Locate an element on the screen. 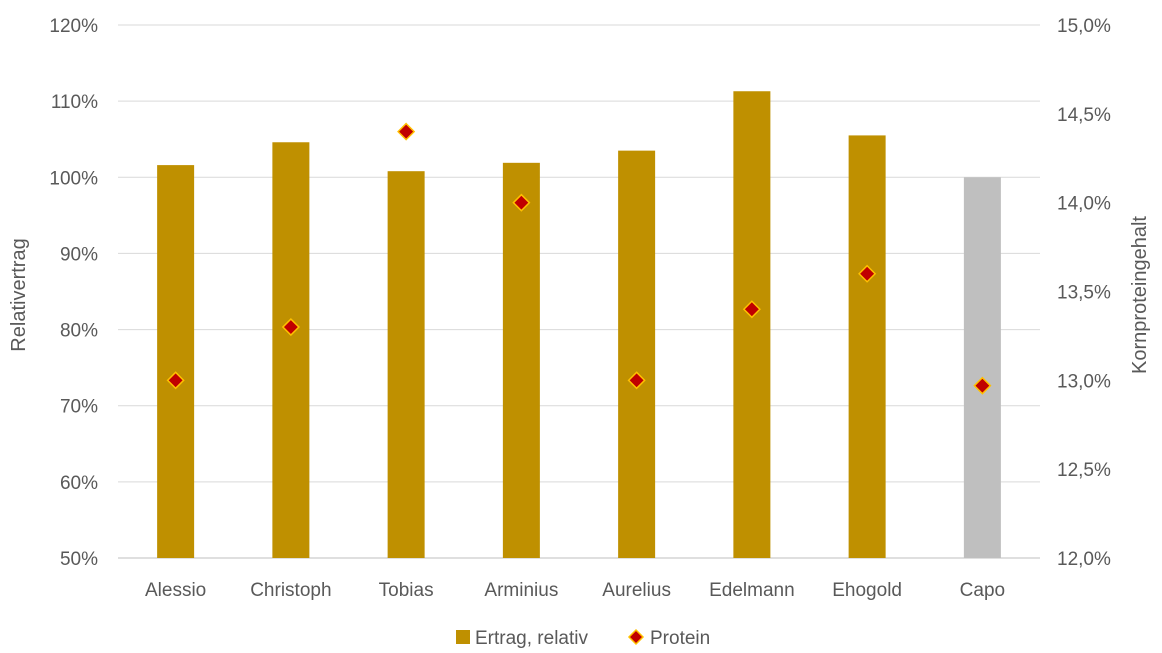 This screenshot has width=1162, height=653. x-tick-label: Edelmann is located at coordinates (752, 590).